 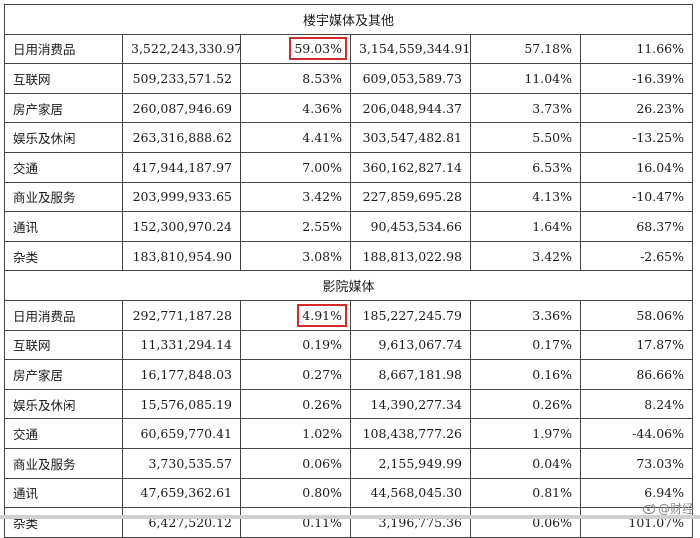 What do you see at coordinates (181, 49) in the screenshot?
I see `amount-a-cell: 3,522,243,330.97` at bounding box center [181, 49].